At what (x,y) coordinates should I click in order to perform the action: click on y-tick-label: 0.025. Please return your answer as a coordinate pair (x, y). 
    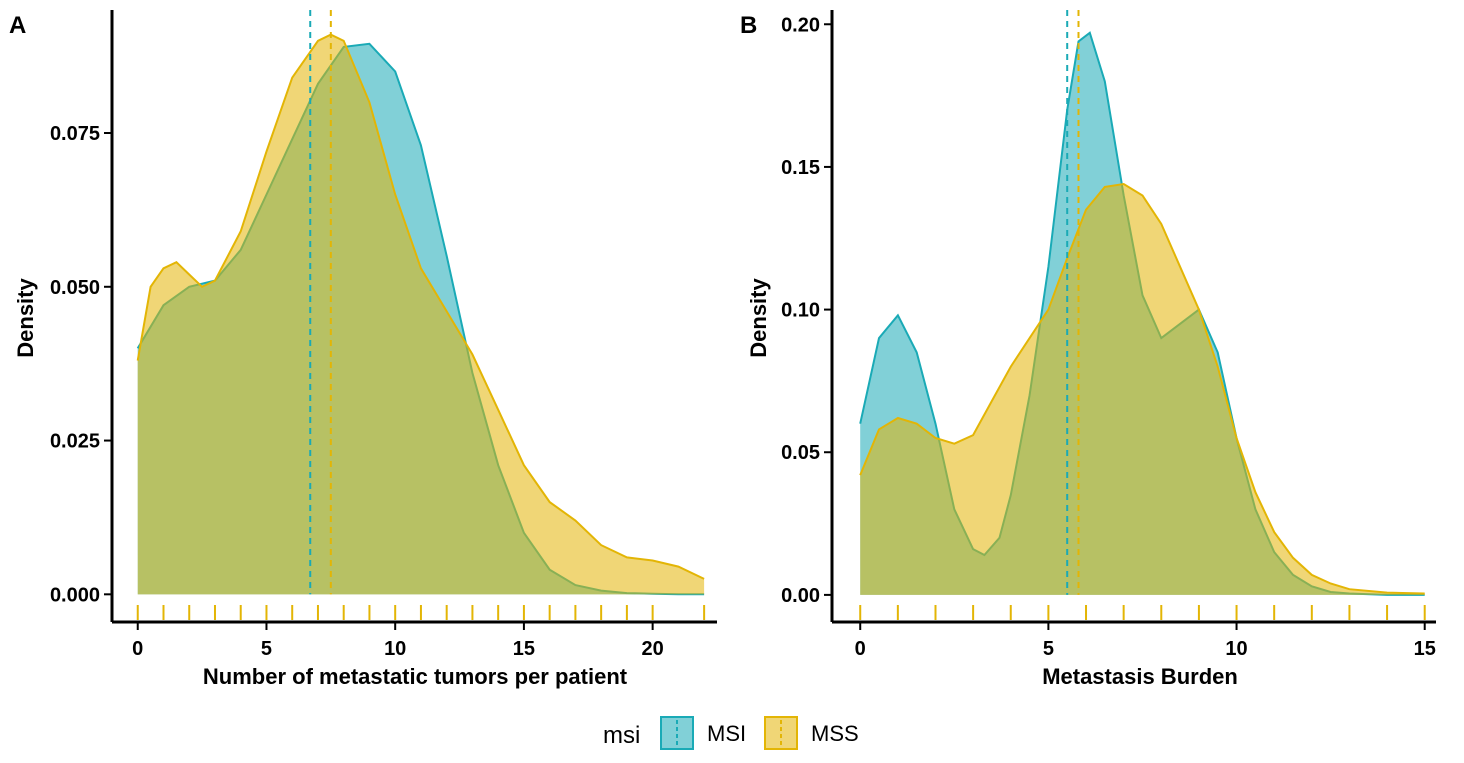
    Looking at the image, I should click on (75, 442).